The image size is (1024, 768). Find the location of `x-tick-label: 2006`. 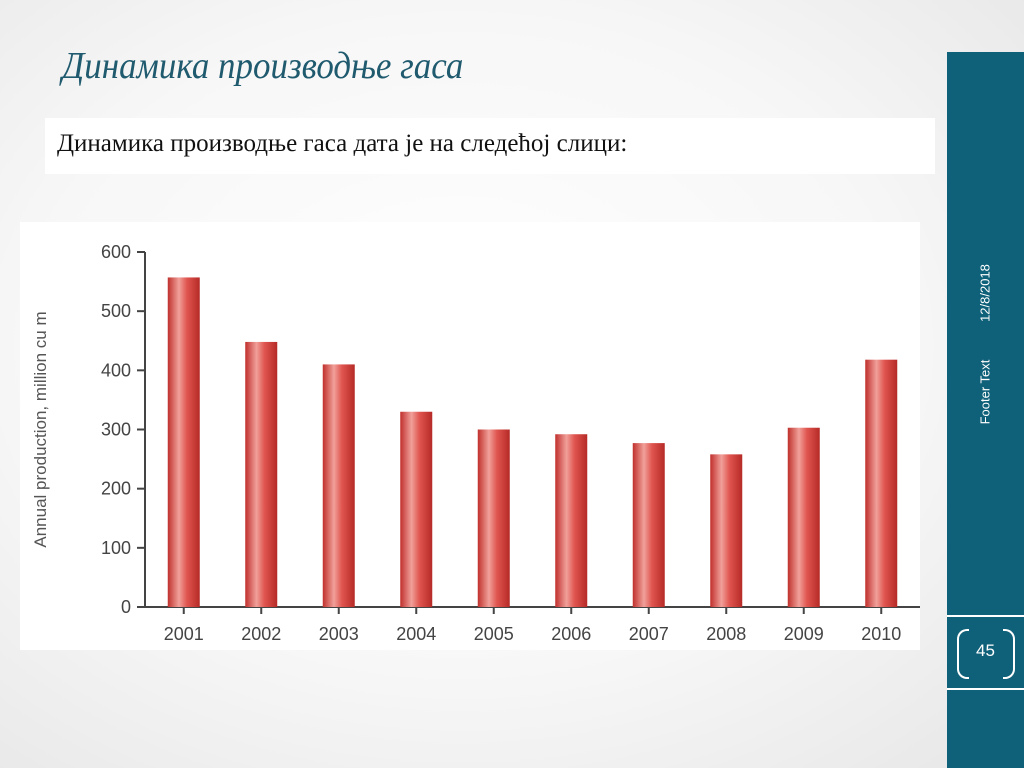

x-tick-label: 2006 is located at coordinates (571, 634).